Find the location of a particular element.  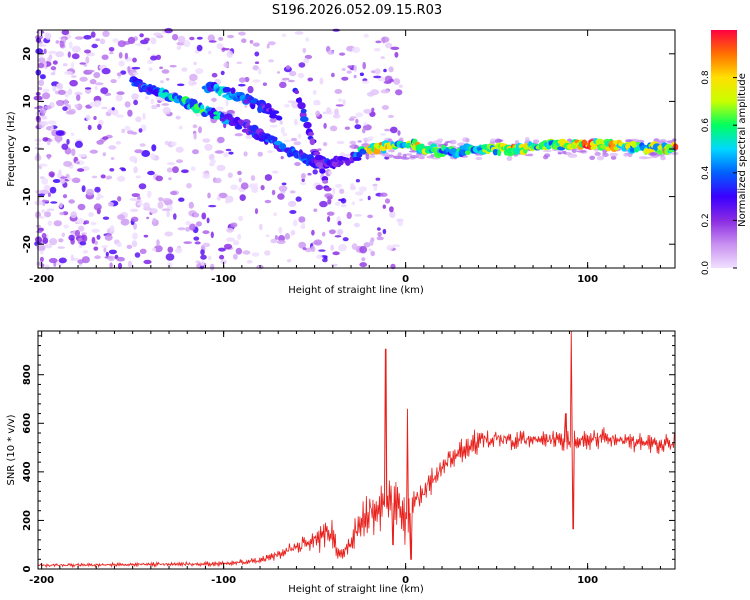

spectrogram-y-tick-label: -20 is located at coordinates (27, 244).